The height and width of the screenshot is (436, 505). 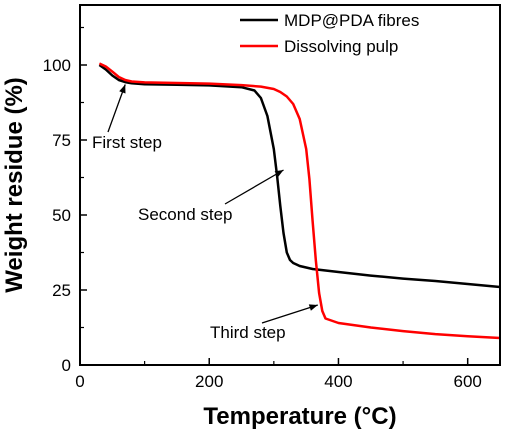 I want to click on annotation-first-step: First step, so click(x=127, y=142).